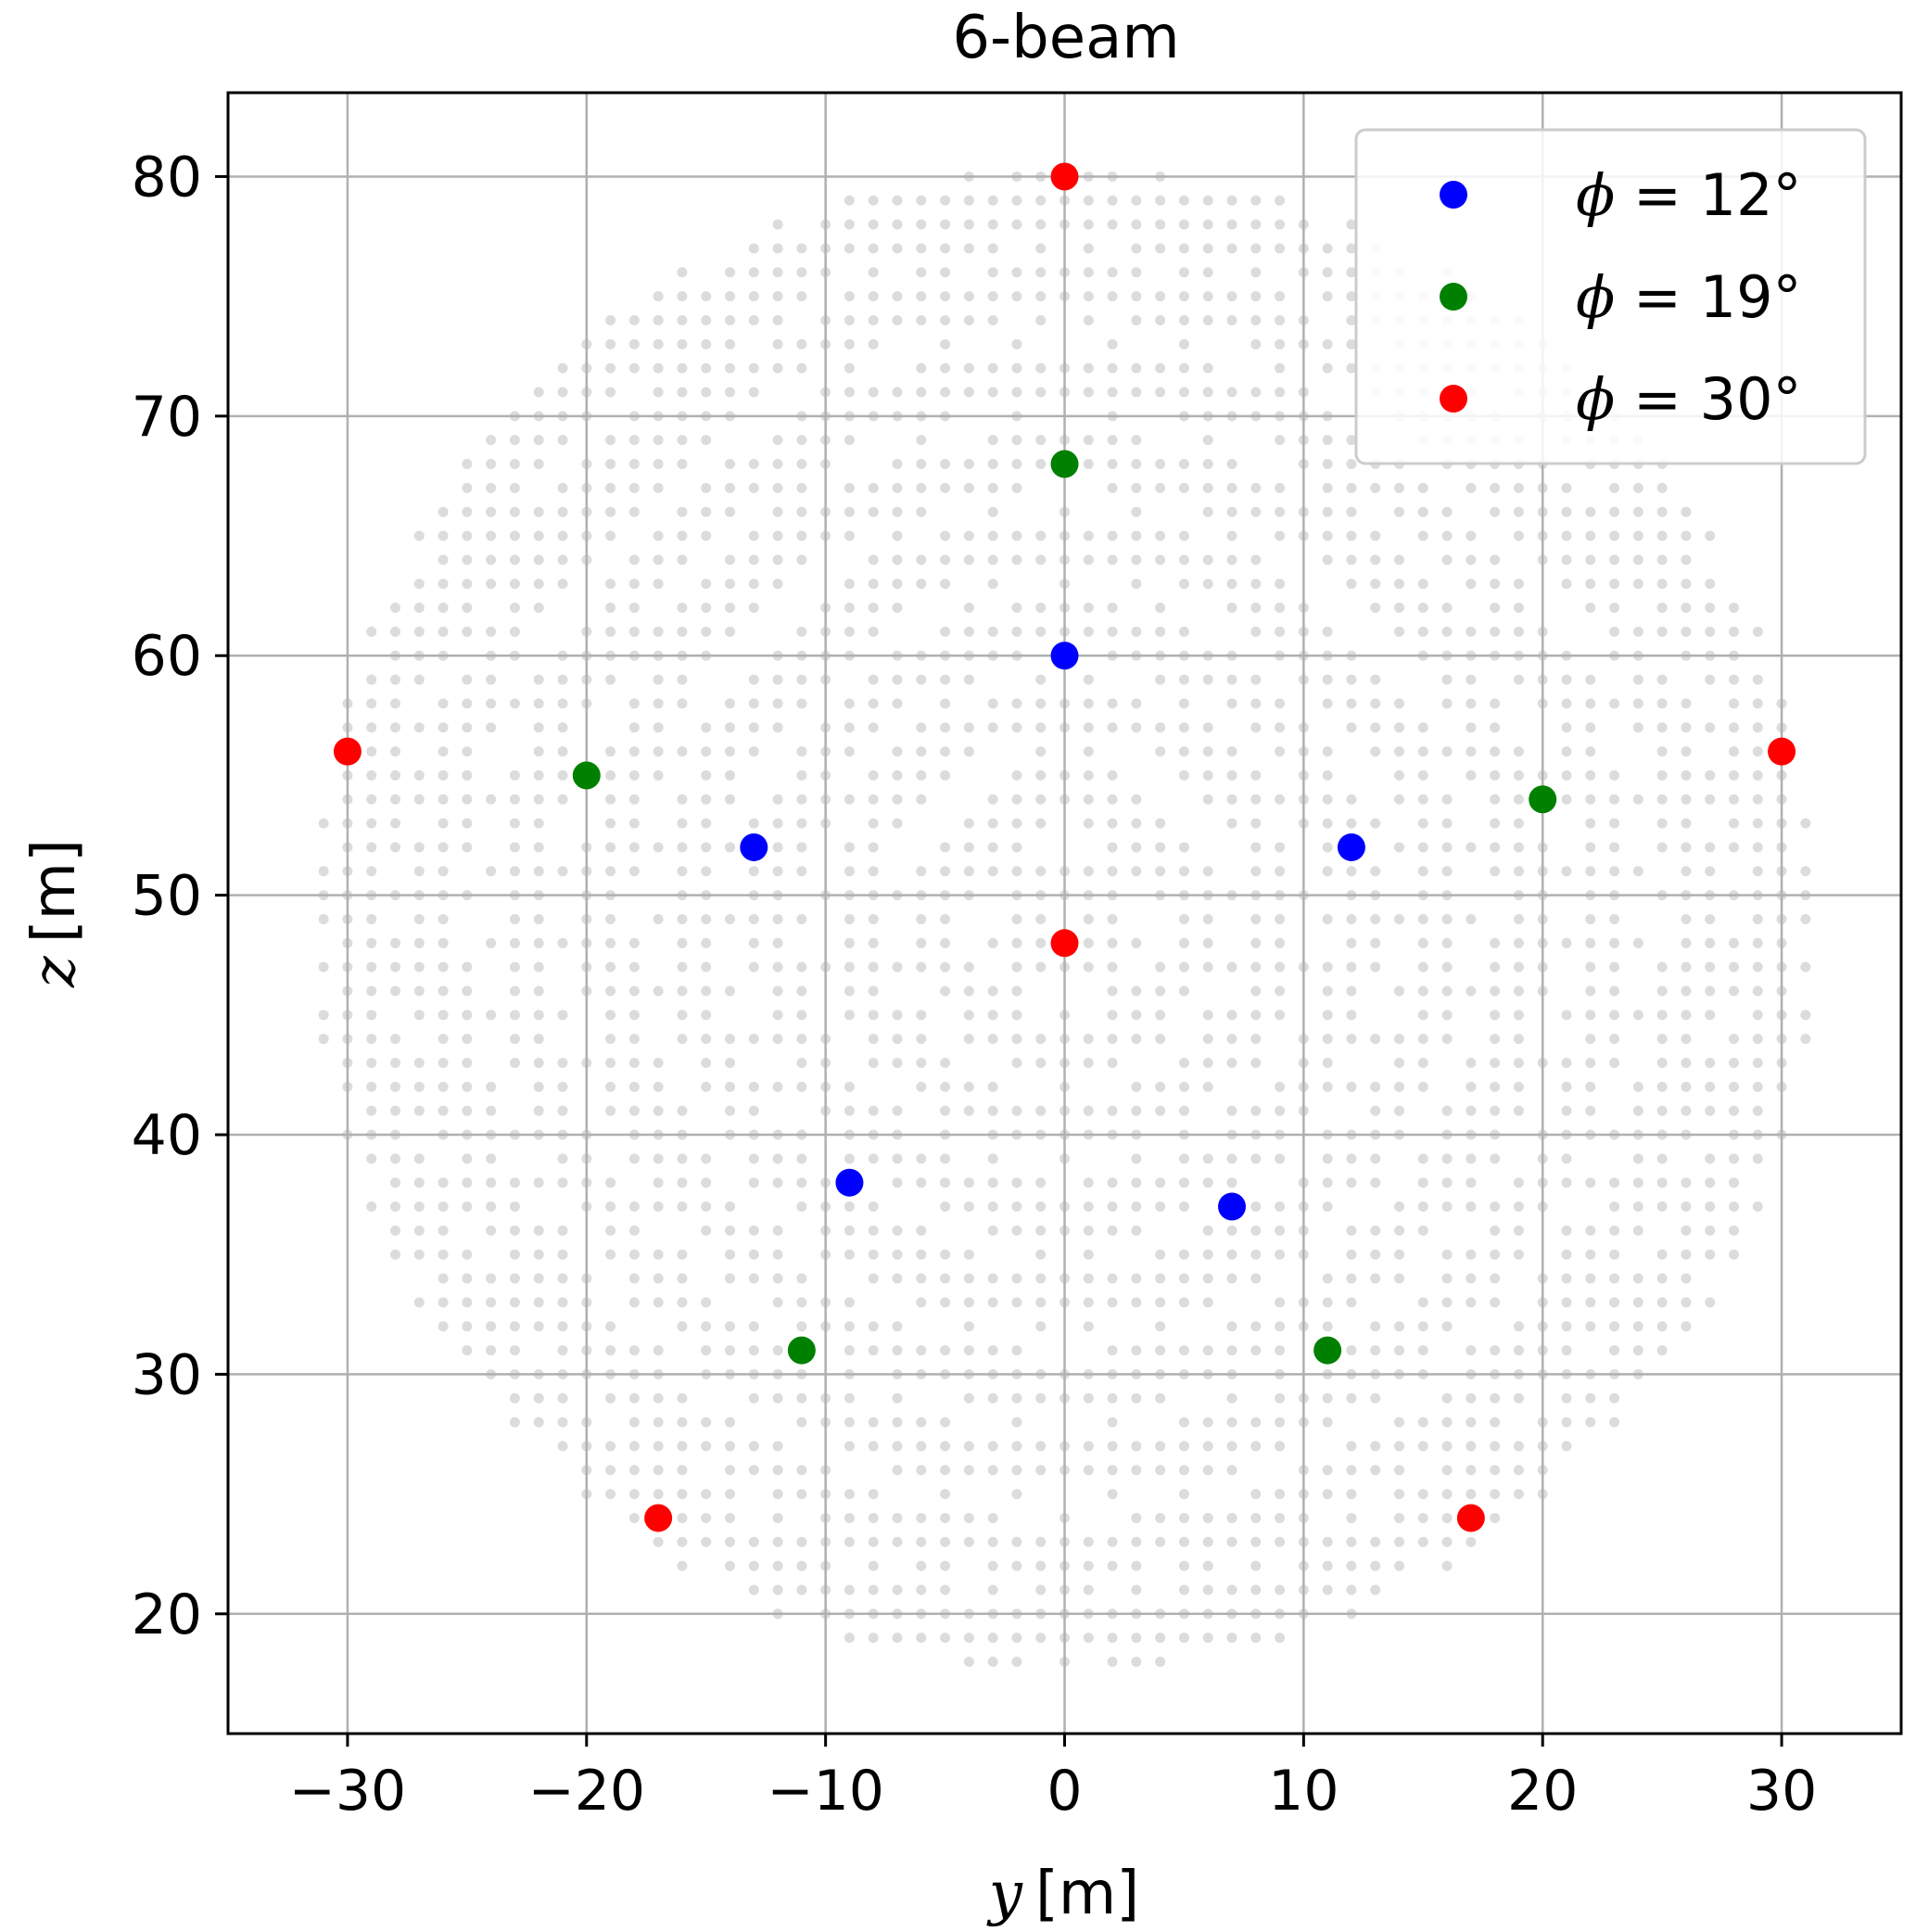  What do you see at coordinates (167, 896) in the screenshot?
I see `y-tick-label: 50` at bounding box center [167, 896].